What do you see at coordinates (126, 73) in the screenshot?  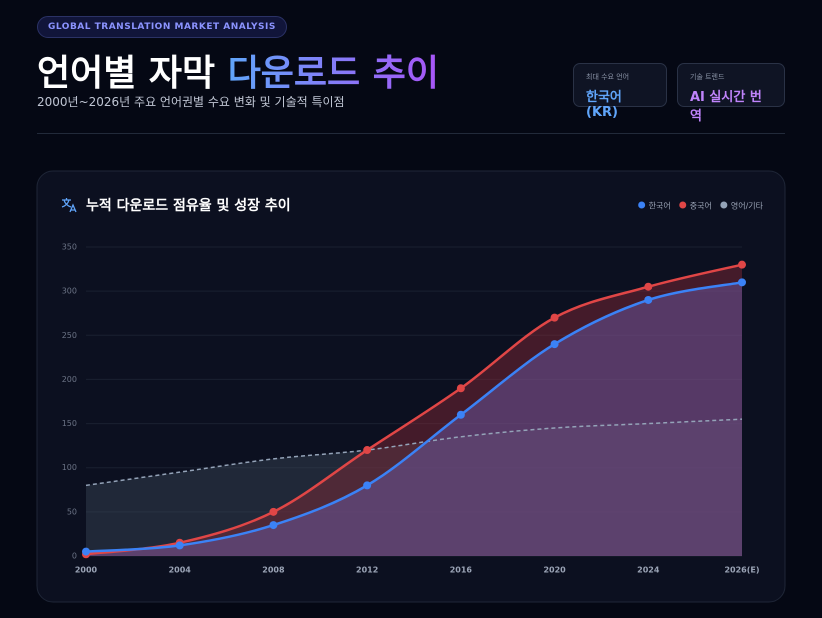 I see `title-main: 언어별 자막` at bounding box center [126, 73].